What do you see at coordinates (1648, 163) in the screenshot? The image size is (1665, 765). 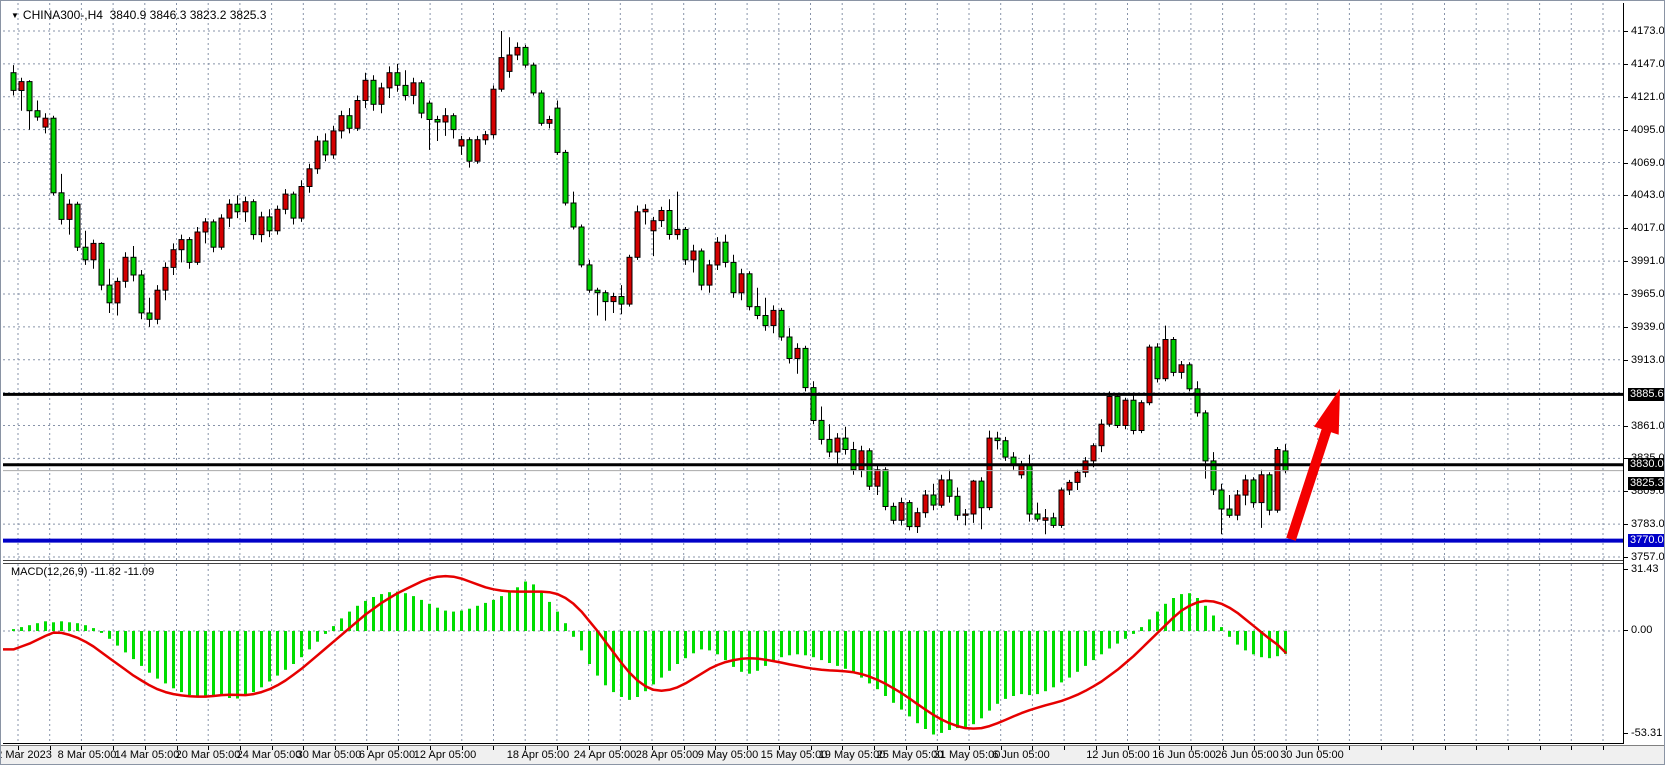 I see `price-axis-label: 4069.0` at bounding box center [1648, 163].